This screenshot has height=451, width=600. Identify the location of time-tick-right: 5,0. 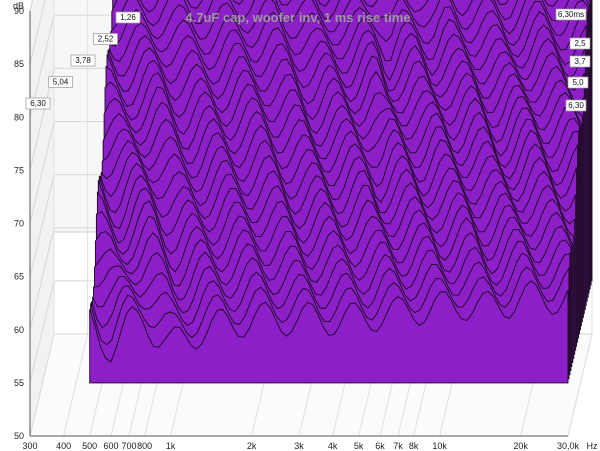
(578, 82).